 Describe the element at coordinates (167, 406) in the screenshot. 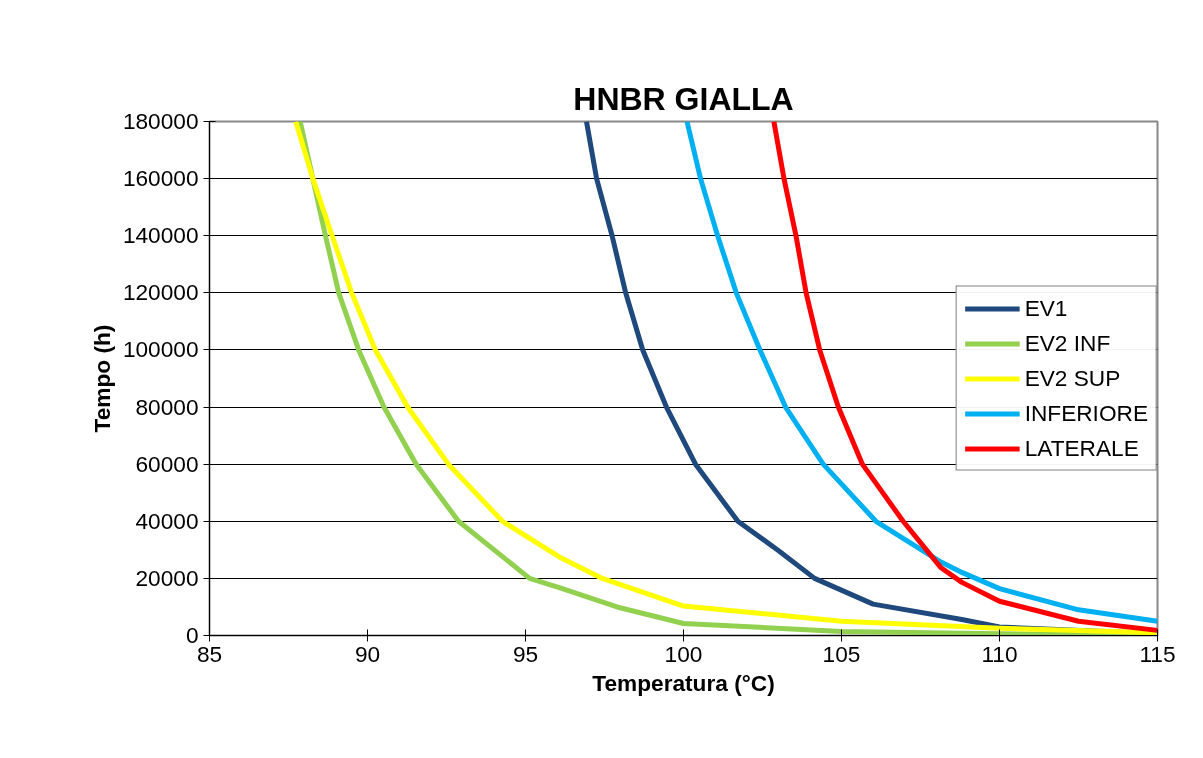

I see `y-tick-label: 80000` at that location.